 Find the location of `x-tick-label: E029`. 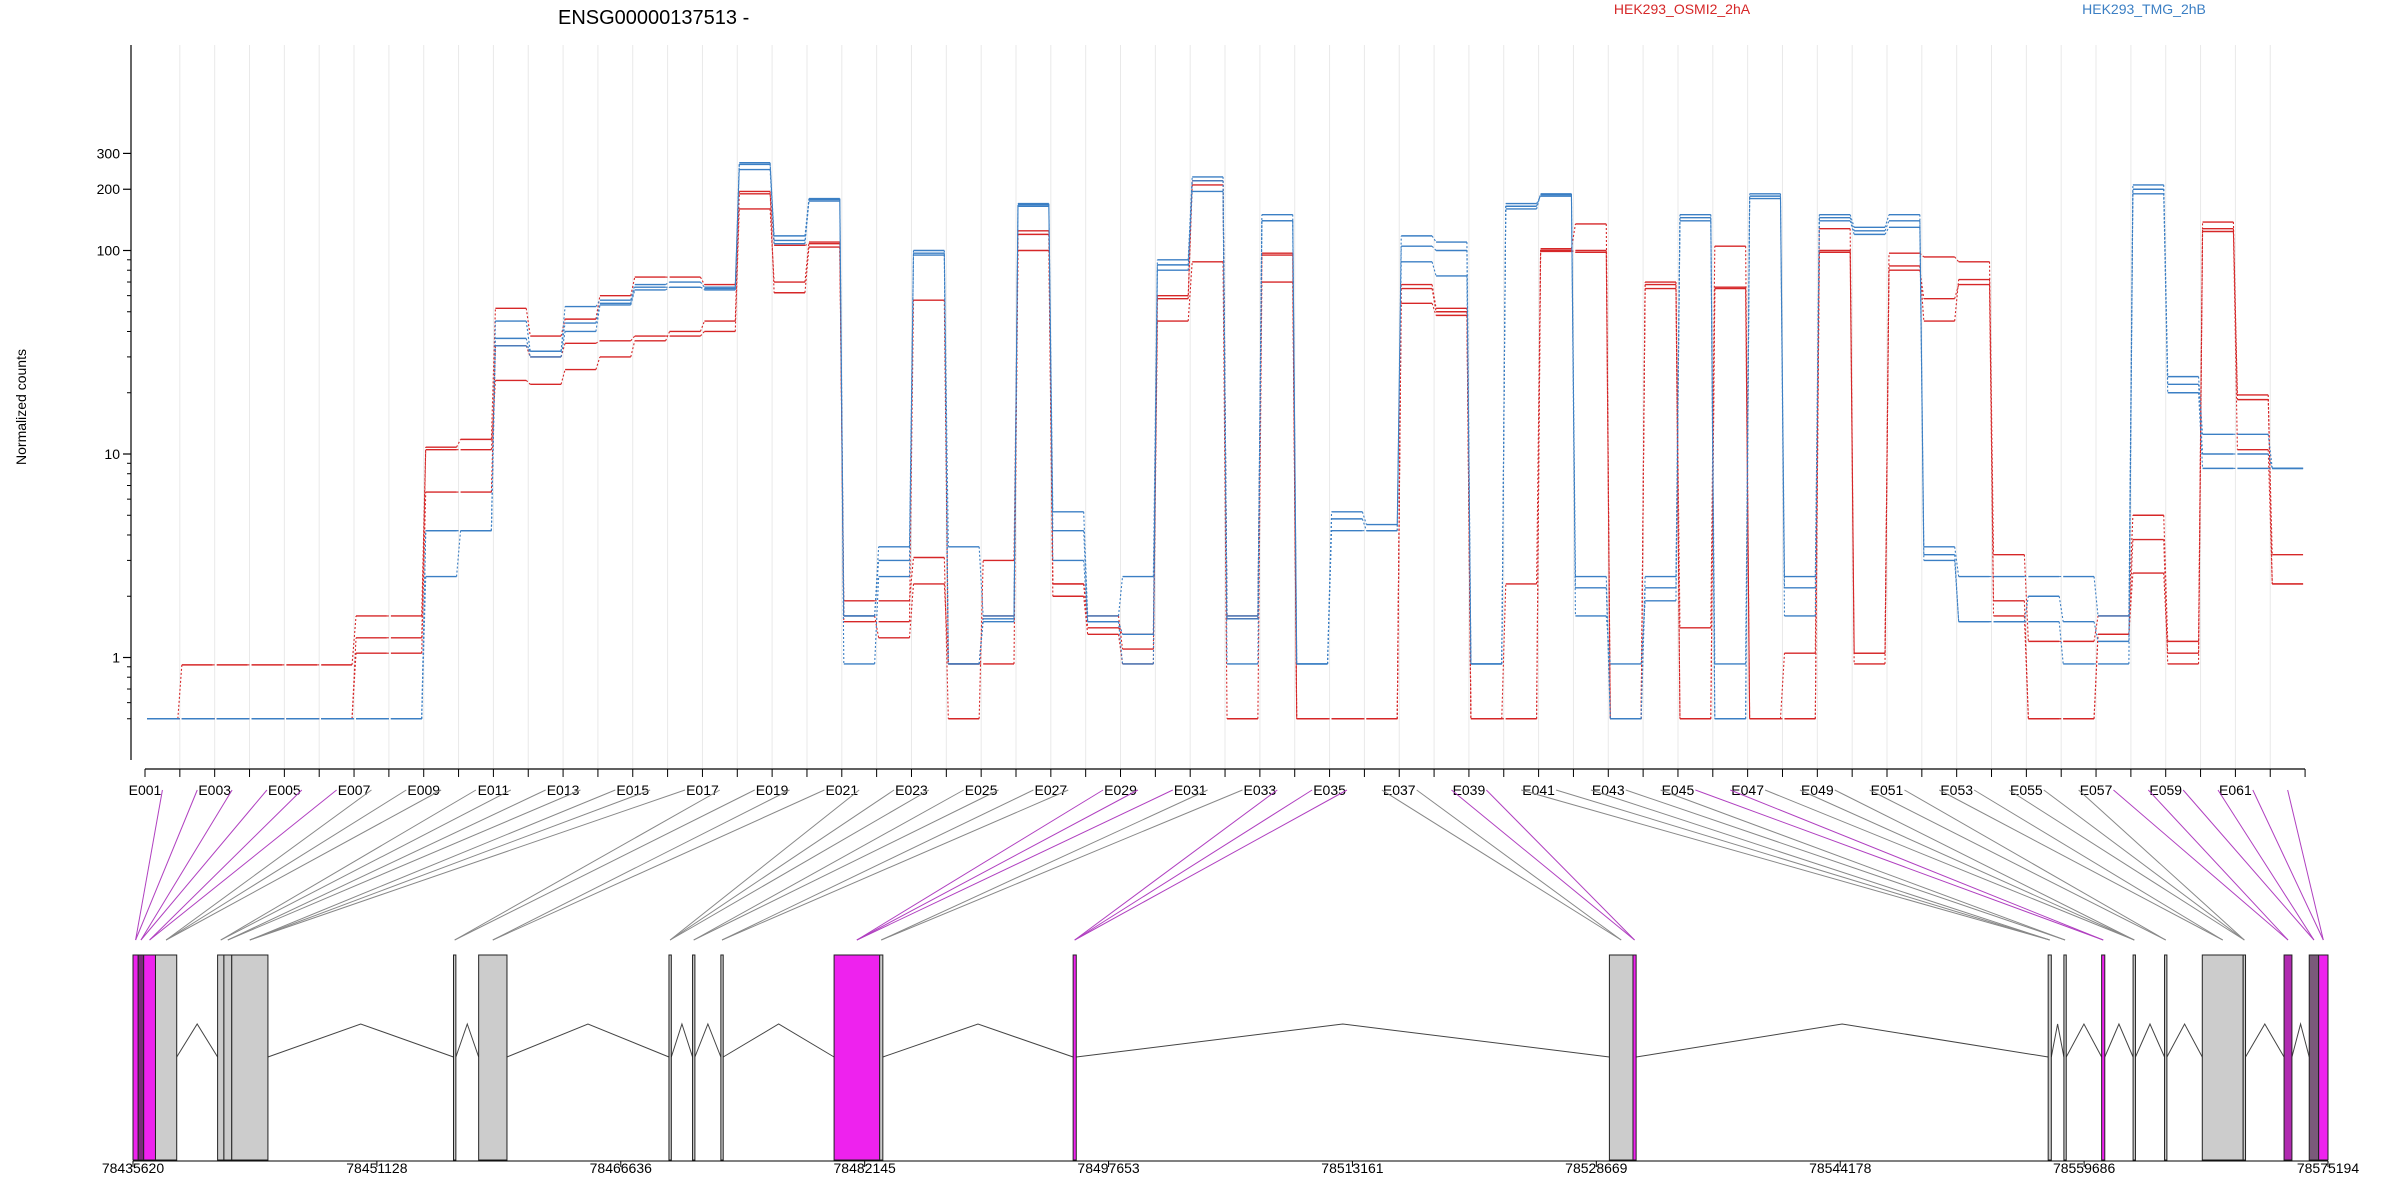

x-tick-label: E029 is located at coordinates (1120, 790).